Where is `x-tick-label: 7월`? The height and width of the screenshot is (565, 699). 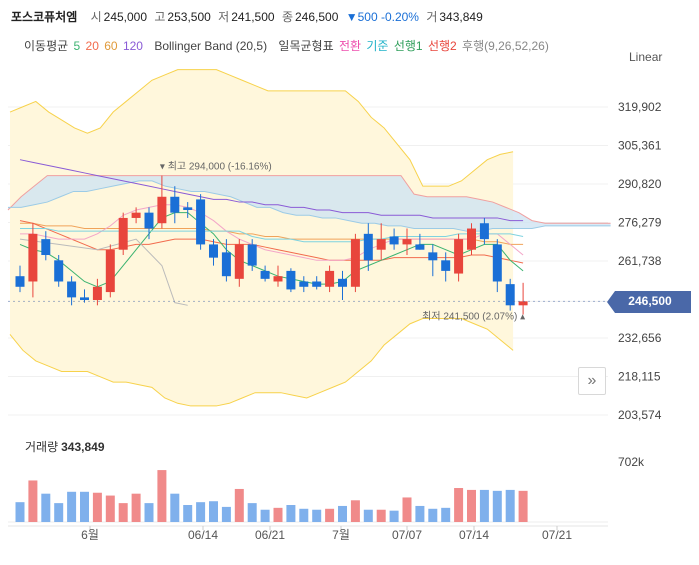 x-tick-label: 7월 is located at coordinates (341, 535).